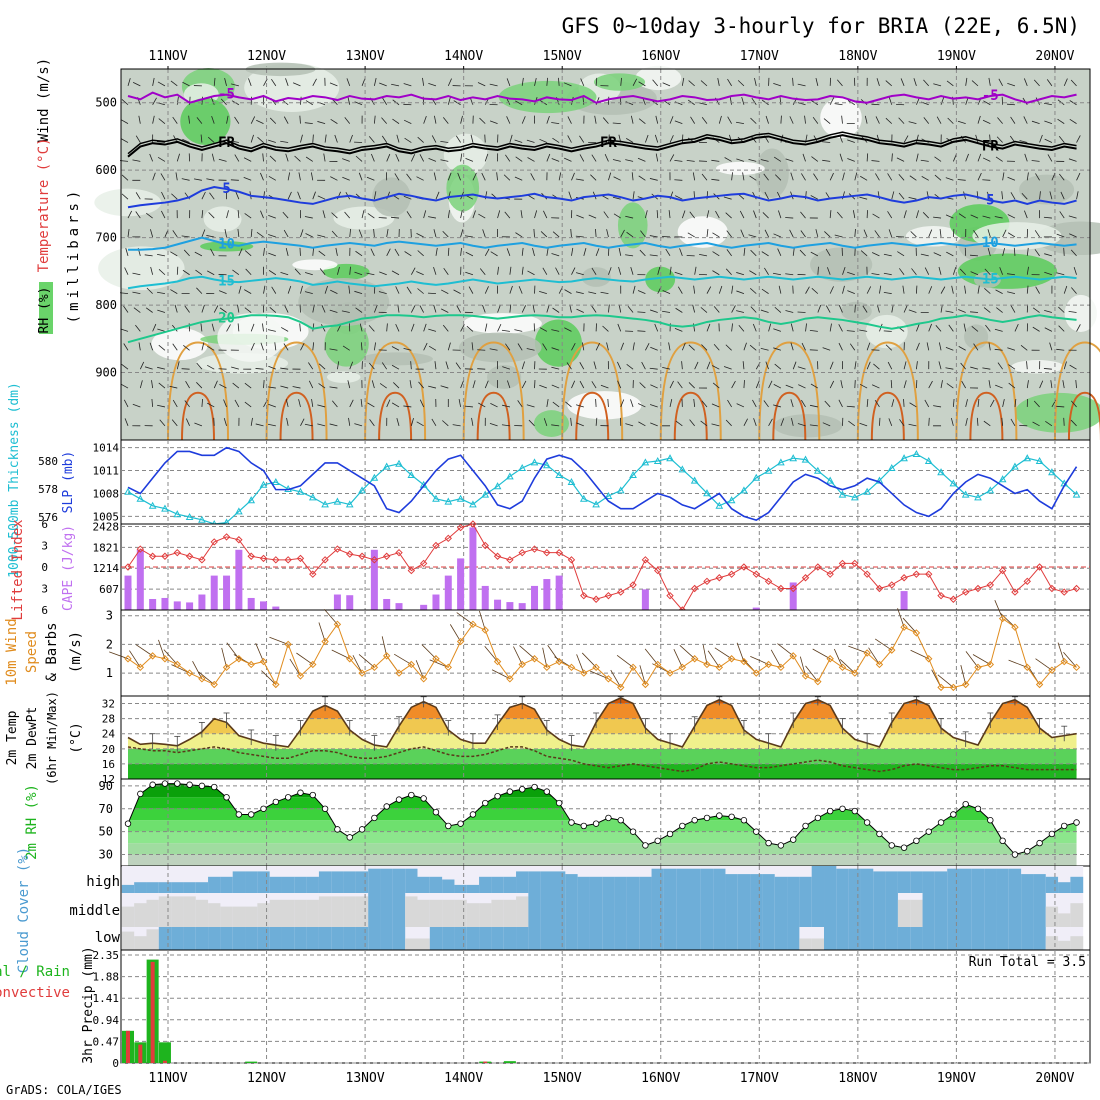 This screenshot has width=1100, height=1100. What do you see at coordinates (904, 627) in the screenshot?
I see `wind-speed-point` at bounding box center [904, 627].